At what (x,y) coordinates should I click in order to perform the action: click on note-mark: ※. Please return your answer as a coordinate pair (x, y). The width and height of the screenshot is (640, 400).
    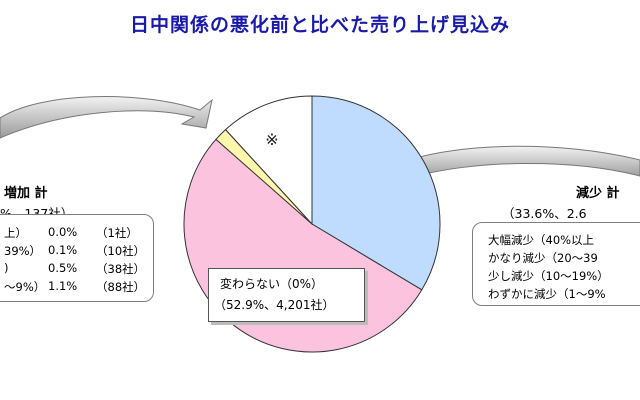
    Looking at the image, I should click on (271, 139).